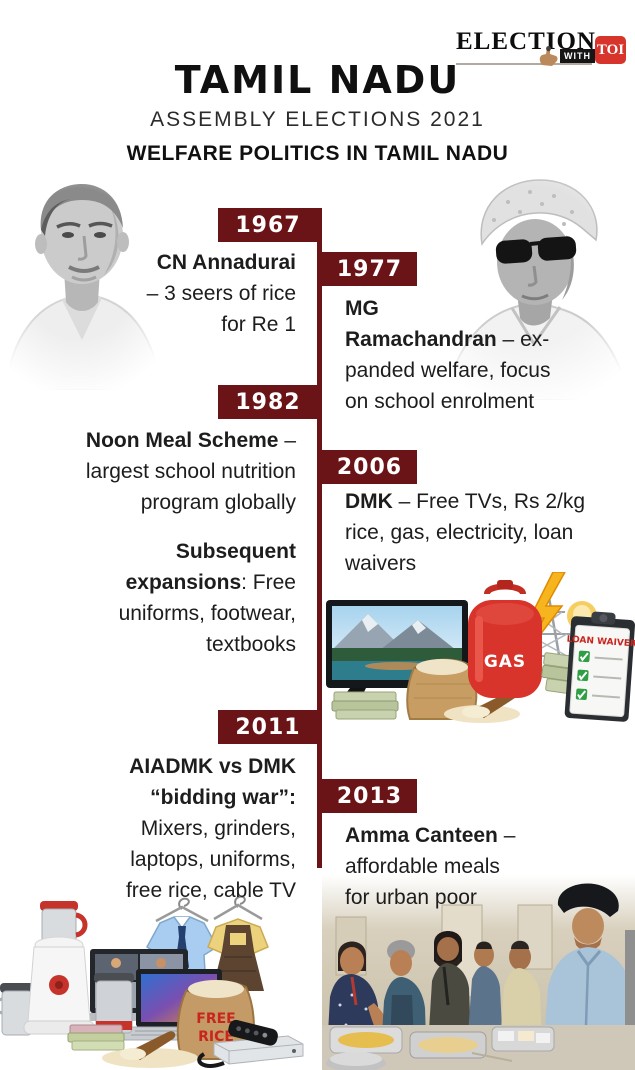 The image size is (635, 1070). Describe the element at coordinates (610, 50) in the screenshot. I see `logo-toi-badge: TOI` at that location.